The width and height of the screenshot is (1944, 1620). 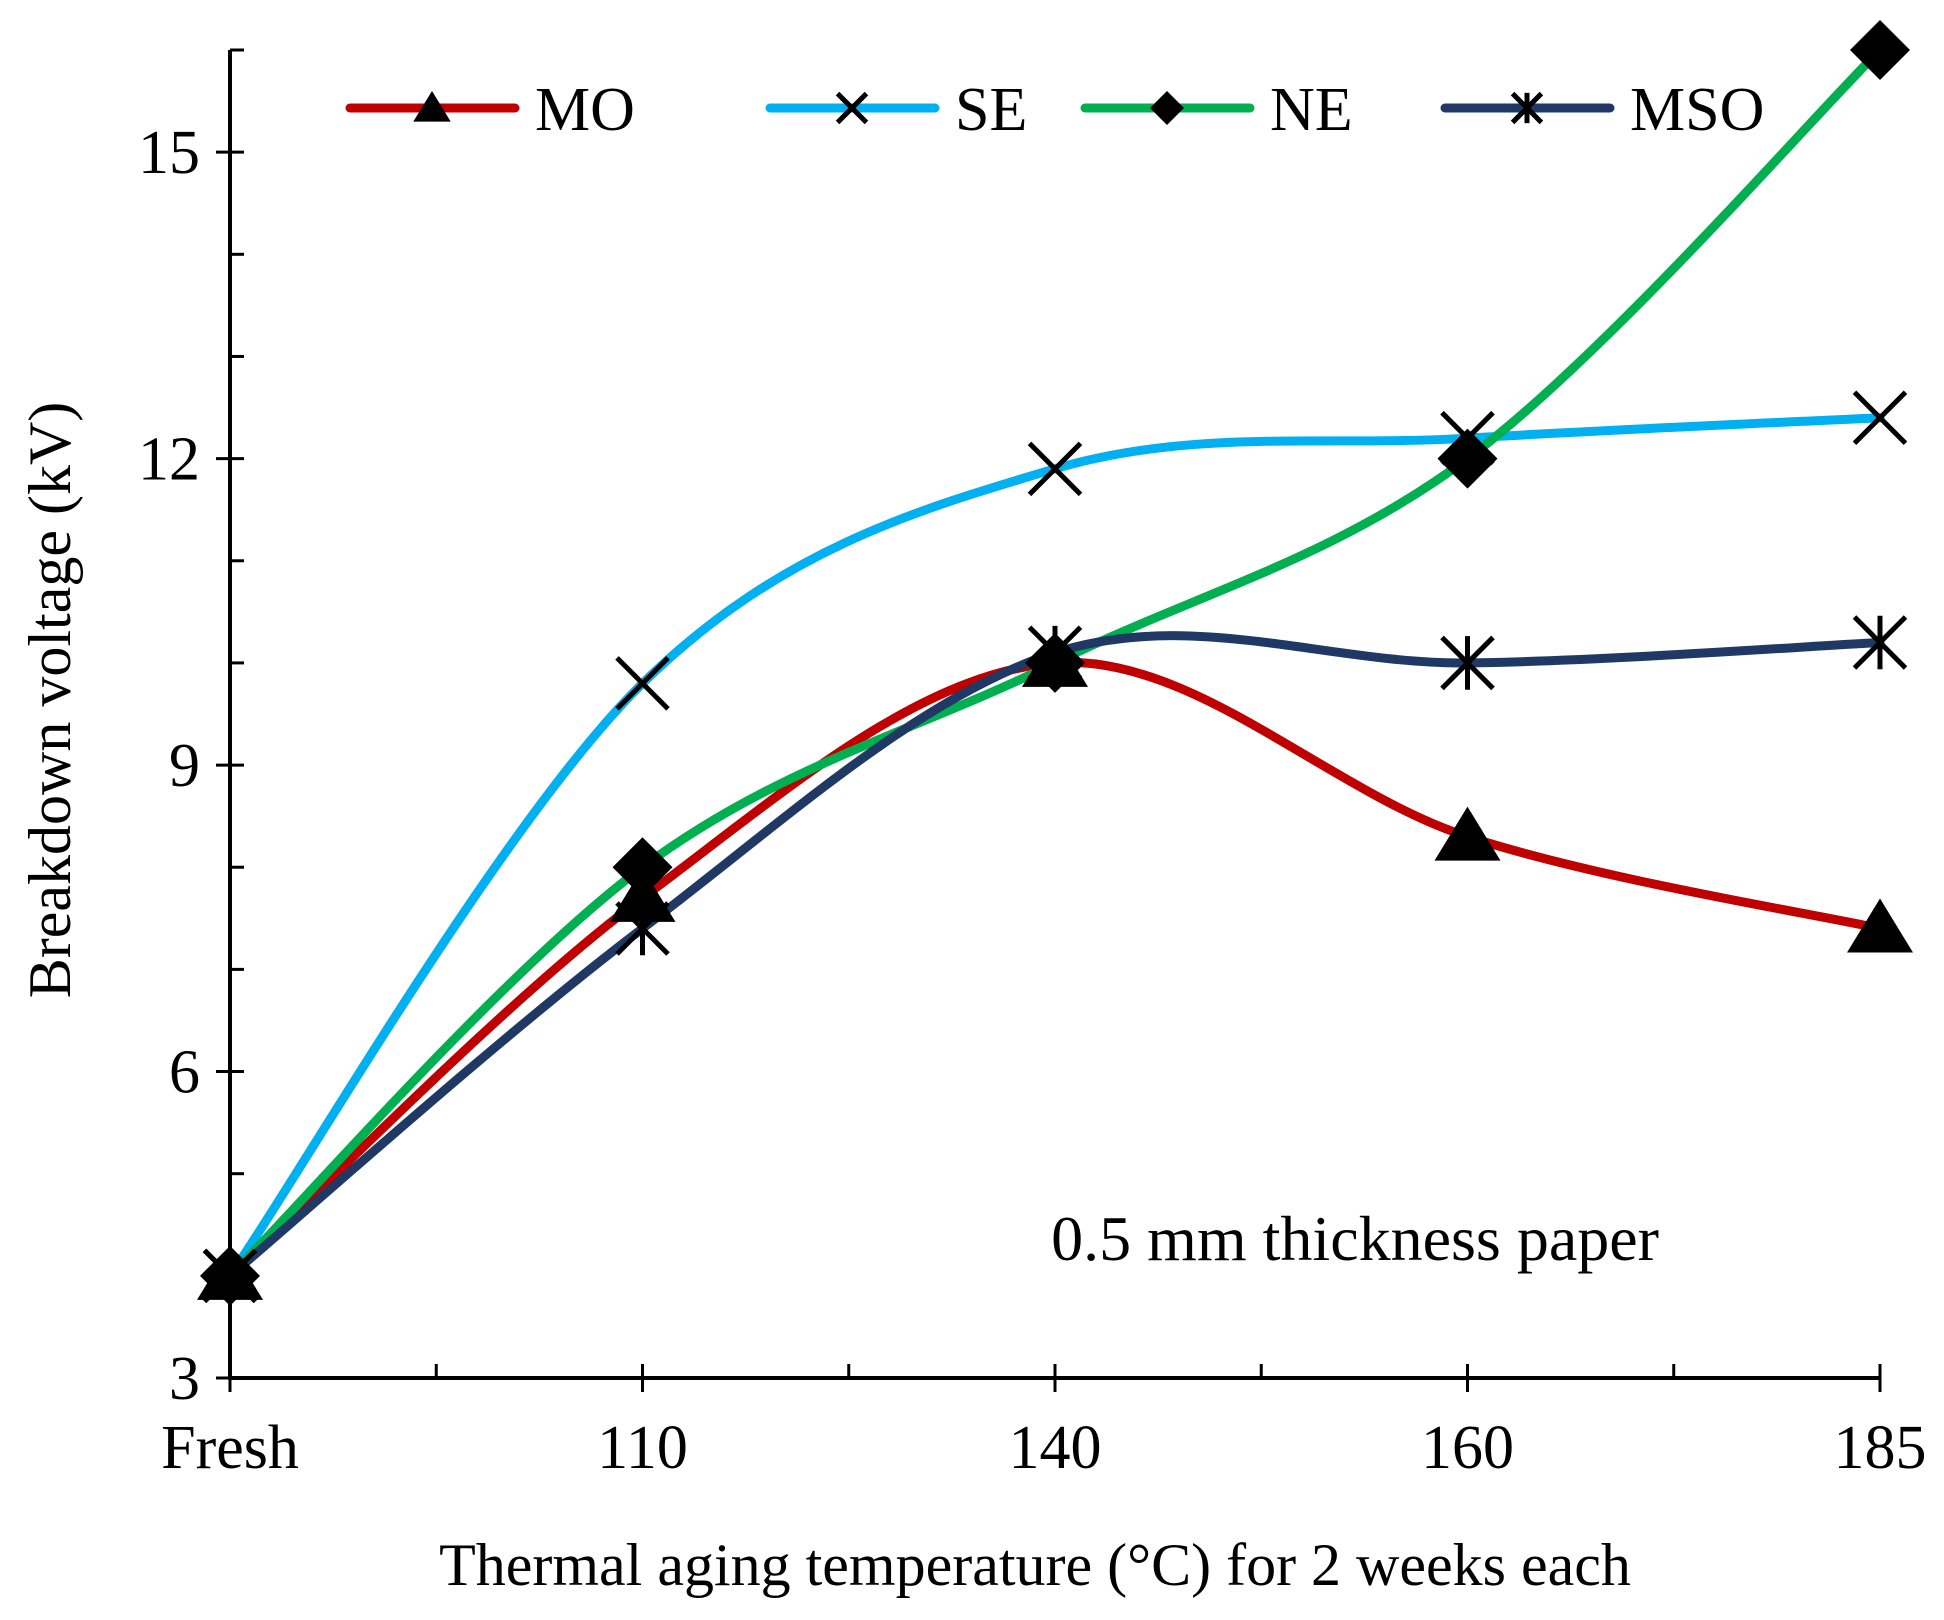 I want to click on x-tick-label: 140, so click(x=1055, y=1448).